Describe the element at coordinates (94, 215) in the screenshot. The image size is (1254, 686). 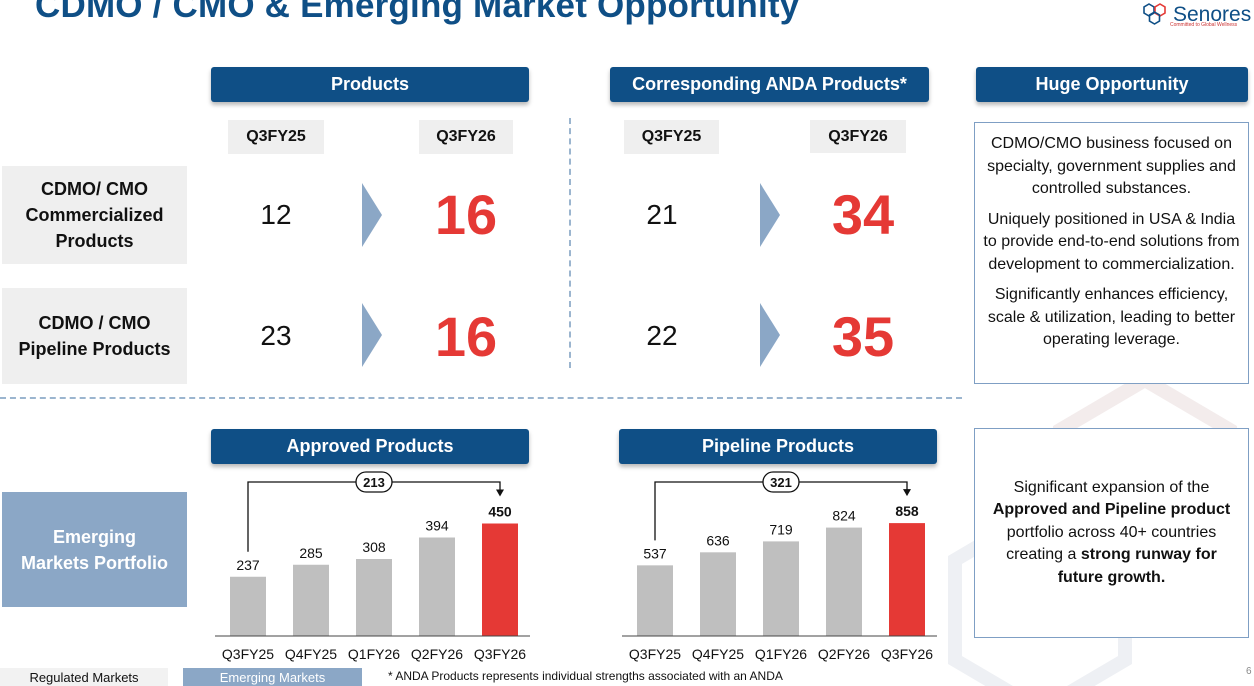
I see `row-label-commercialized: CDMO/ CMO Commercialized Products` at that location.